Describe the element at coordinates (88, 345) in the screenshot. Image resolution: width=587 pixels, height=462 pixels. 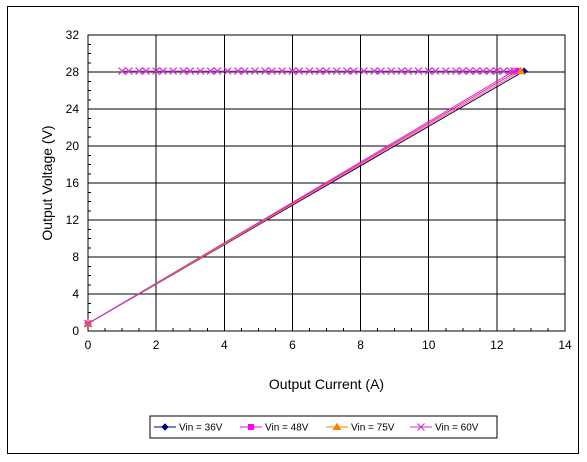
I see `x-tick-label: 0` at that location.